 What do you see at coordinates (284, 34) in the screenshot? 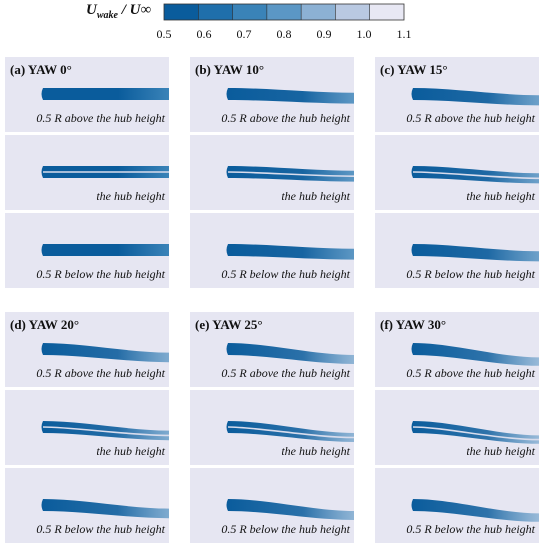
I see `colorbar-tick-label: 0.8` at bounding box center [284, 34].